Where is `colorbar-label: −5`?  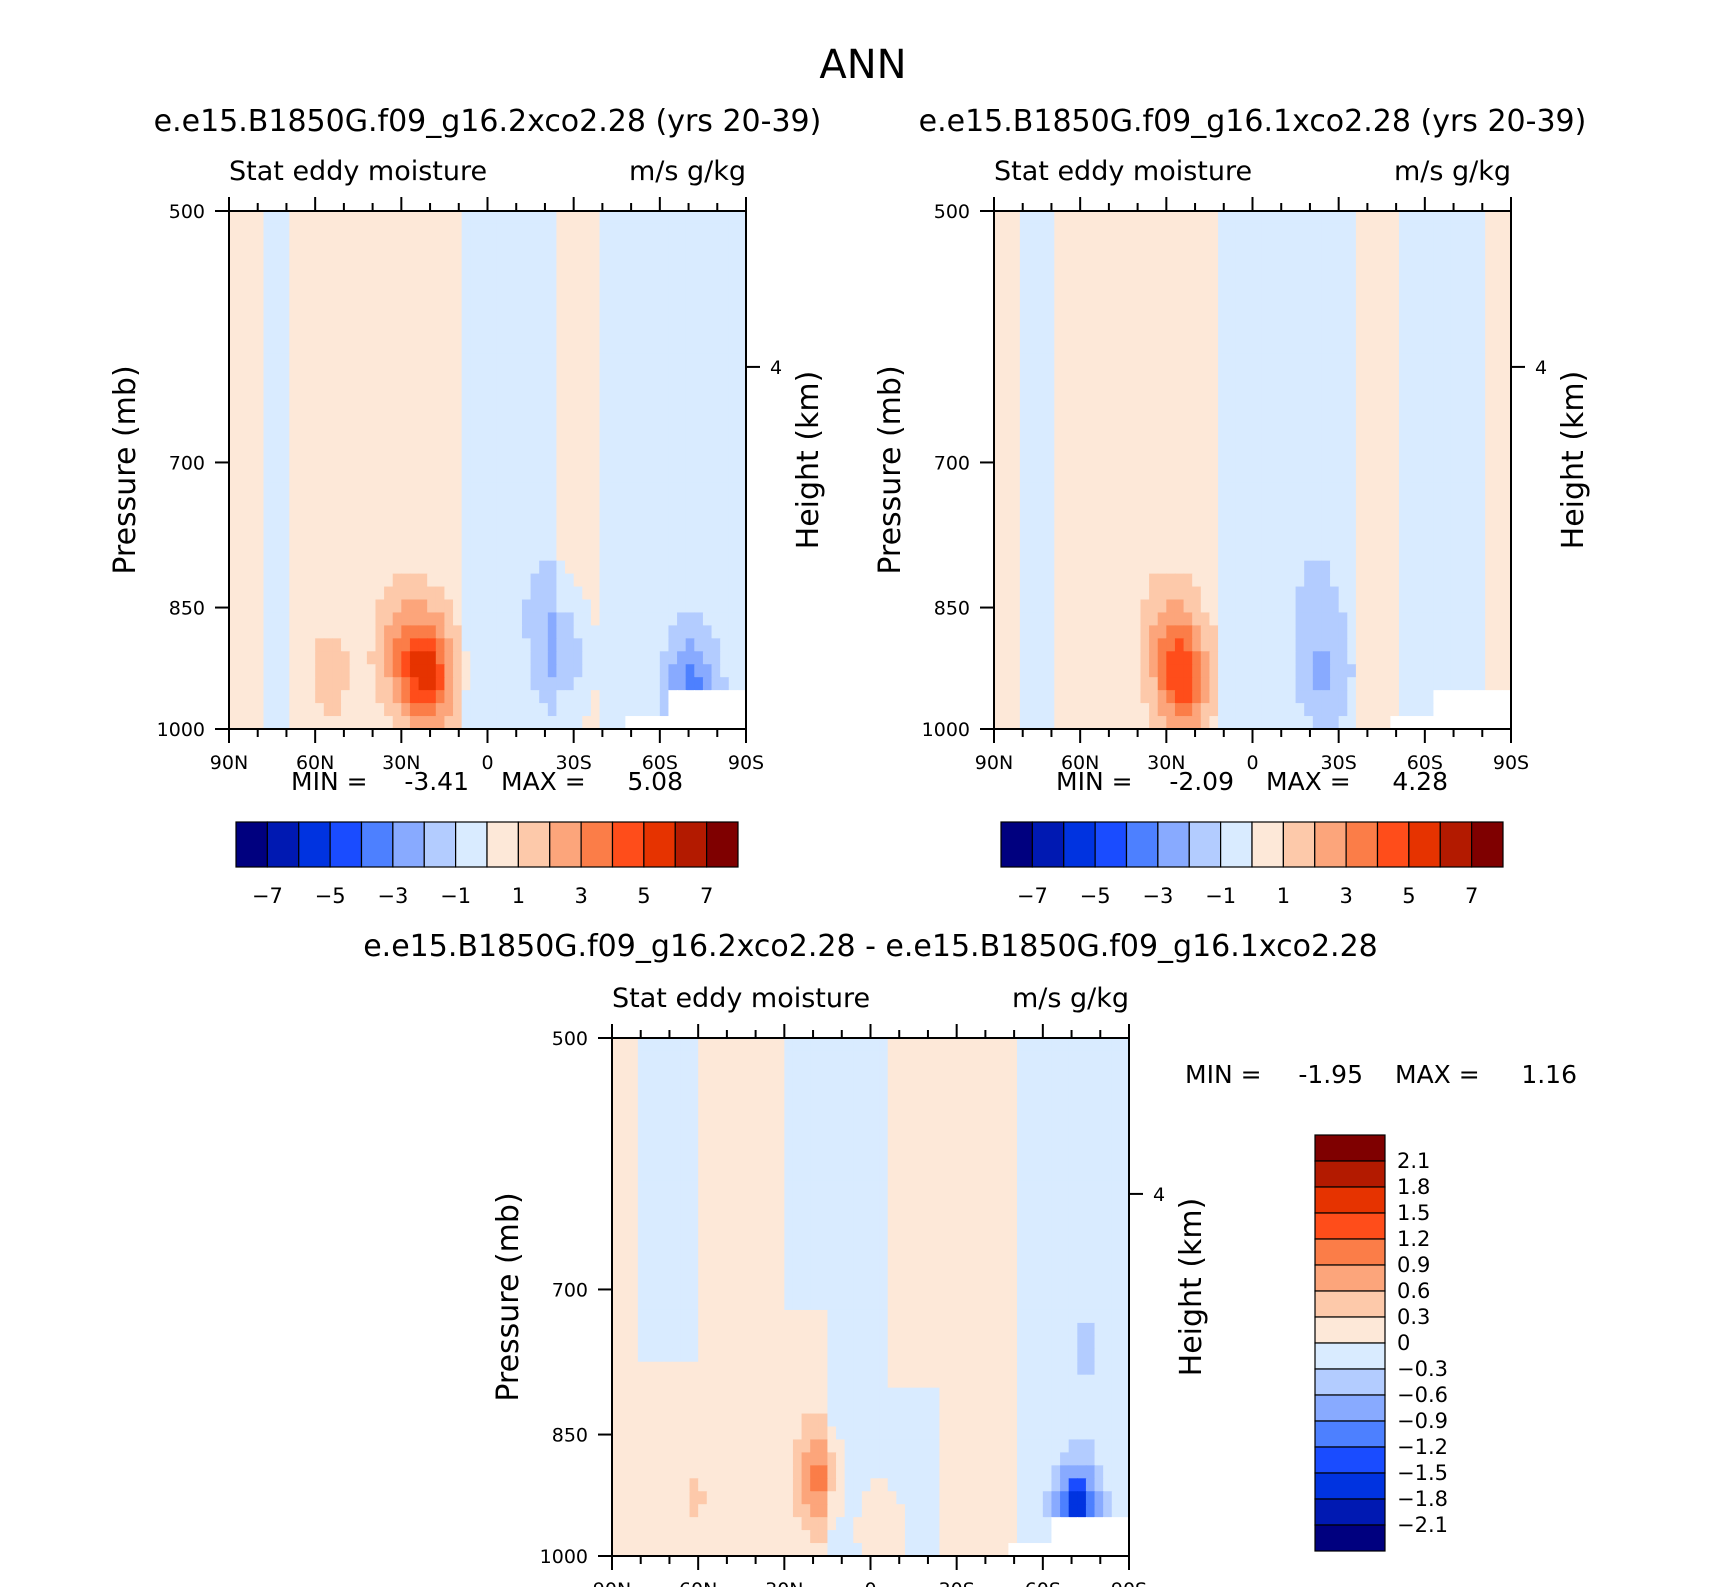
colorbar-label: −5 is located at coordinates (330, 896).